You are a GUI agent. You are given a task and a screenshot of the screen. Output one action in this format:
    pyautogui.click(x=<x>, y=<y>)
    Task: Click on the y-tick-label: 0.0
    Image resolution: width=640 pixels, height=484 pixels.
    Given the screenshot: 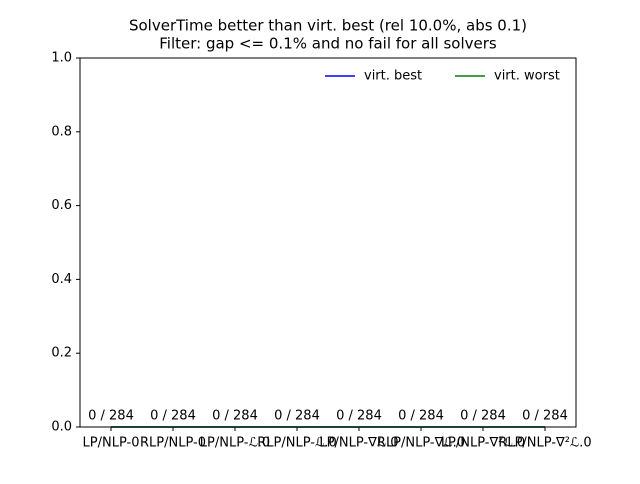 What is the action you would take?
    pyautogui.click(x=61, y=427)
    